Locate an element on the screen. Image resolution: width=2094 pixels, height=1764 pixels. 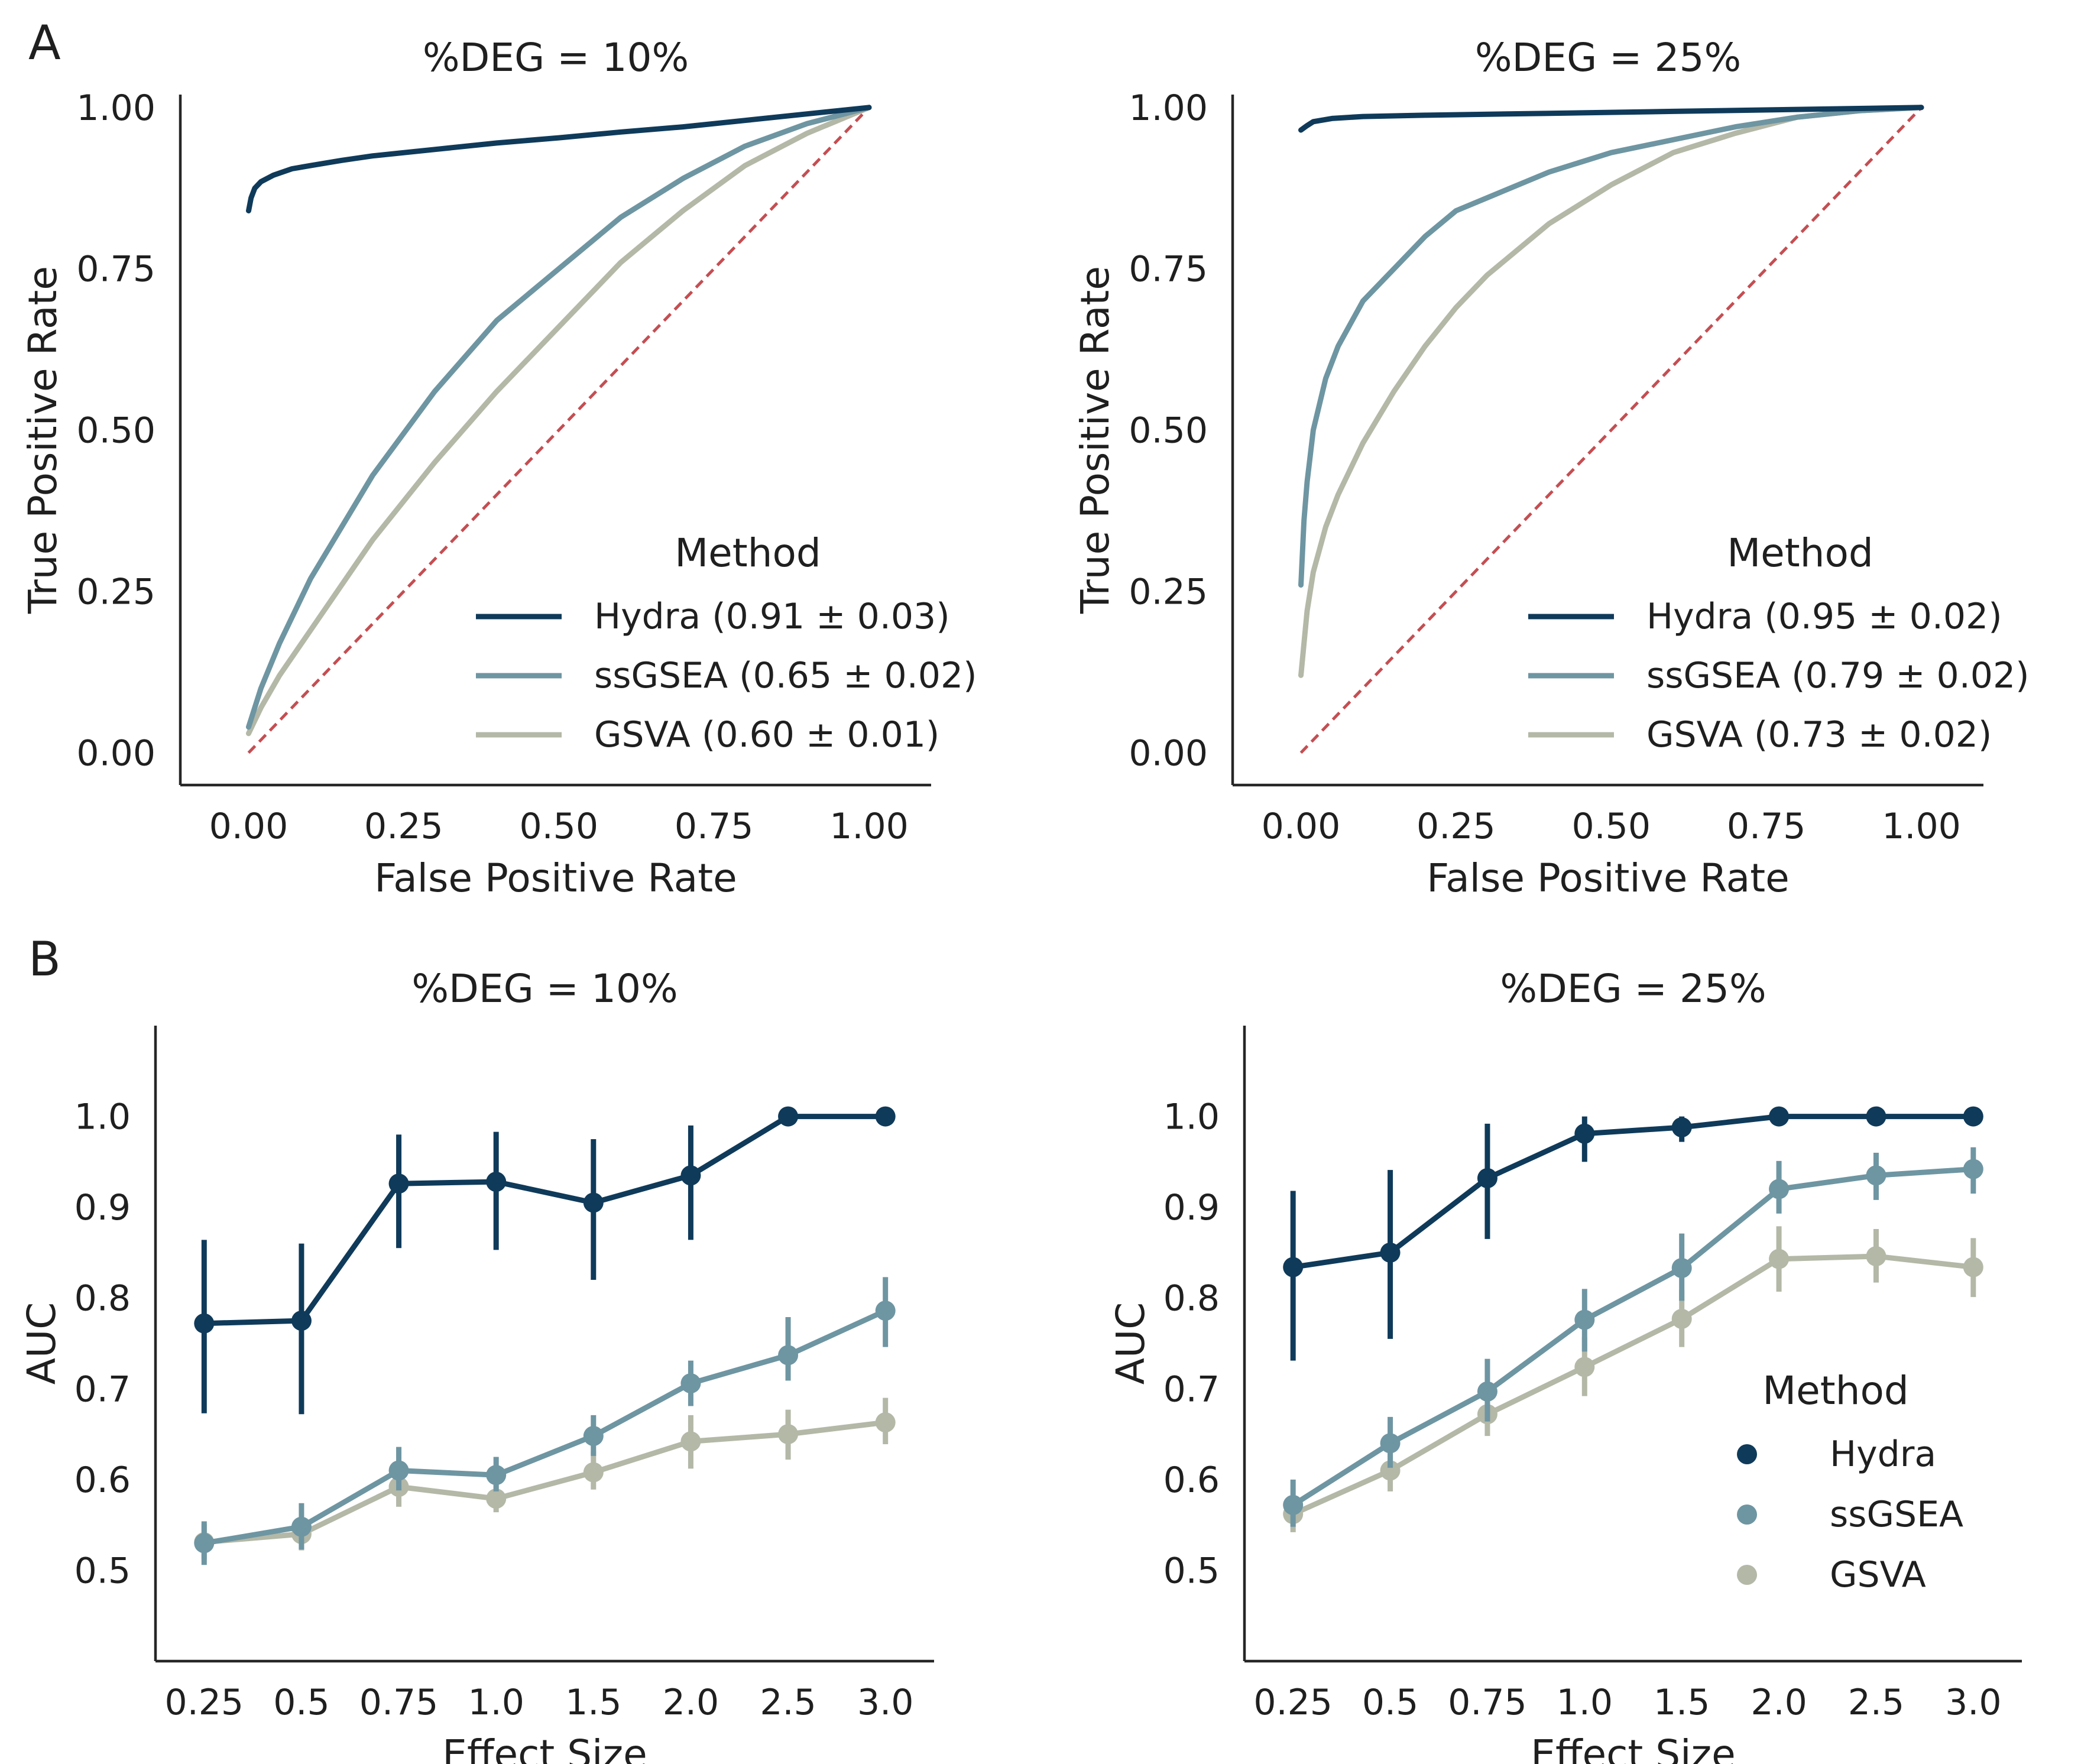
roc-curve-ssgsea is located at coordinates (1611, 346).